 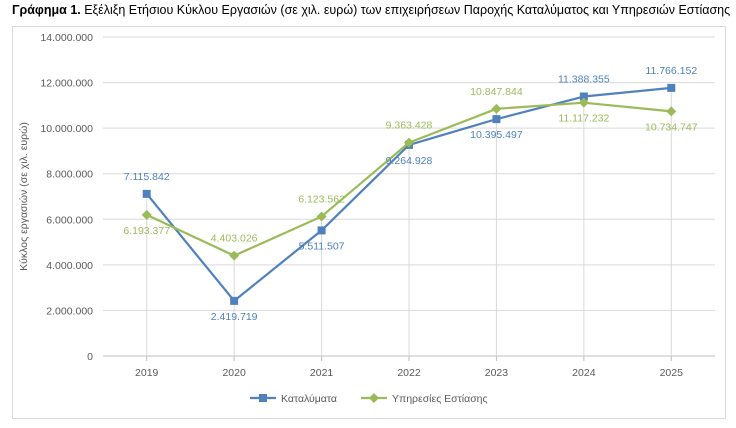 I want to click on y-axis-title: Κύκλος εργασιών (σε χιλ. ευρώ), so click(x=24, y=196).